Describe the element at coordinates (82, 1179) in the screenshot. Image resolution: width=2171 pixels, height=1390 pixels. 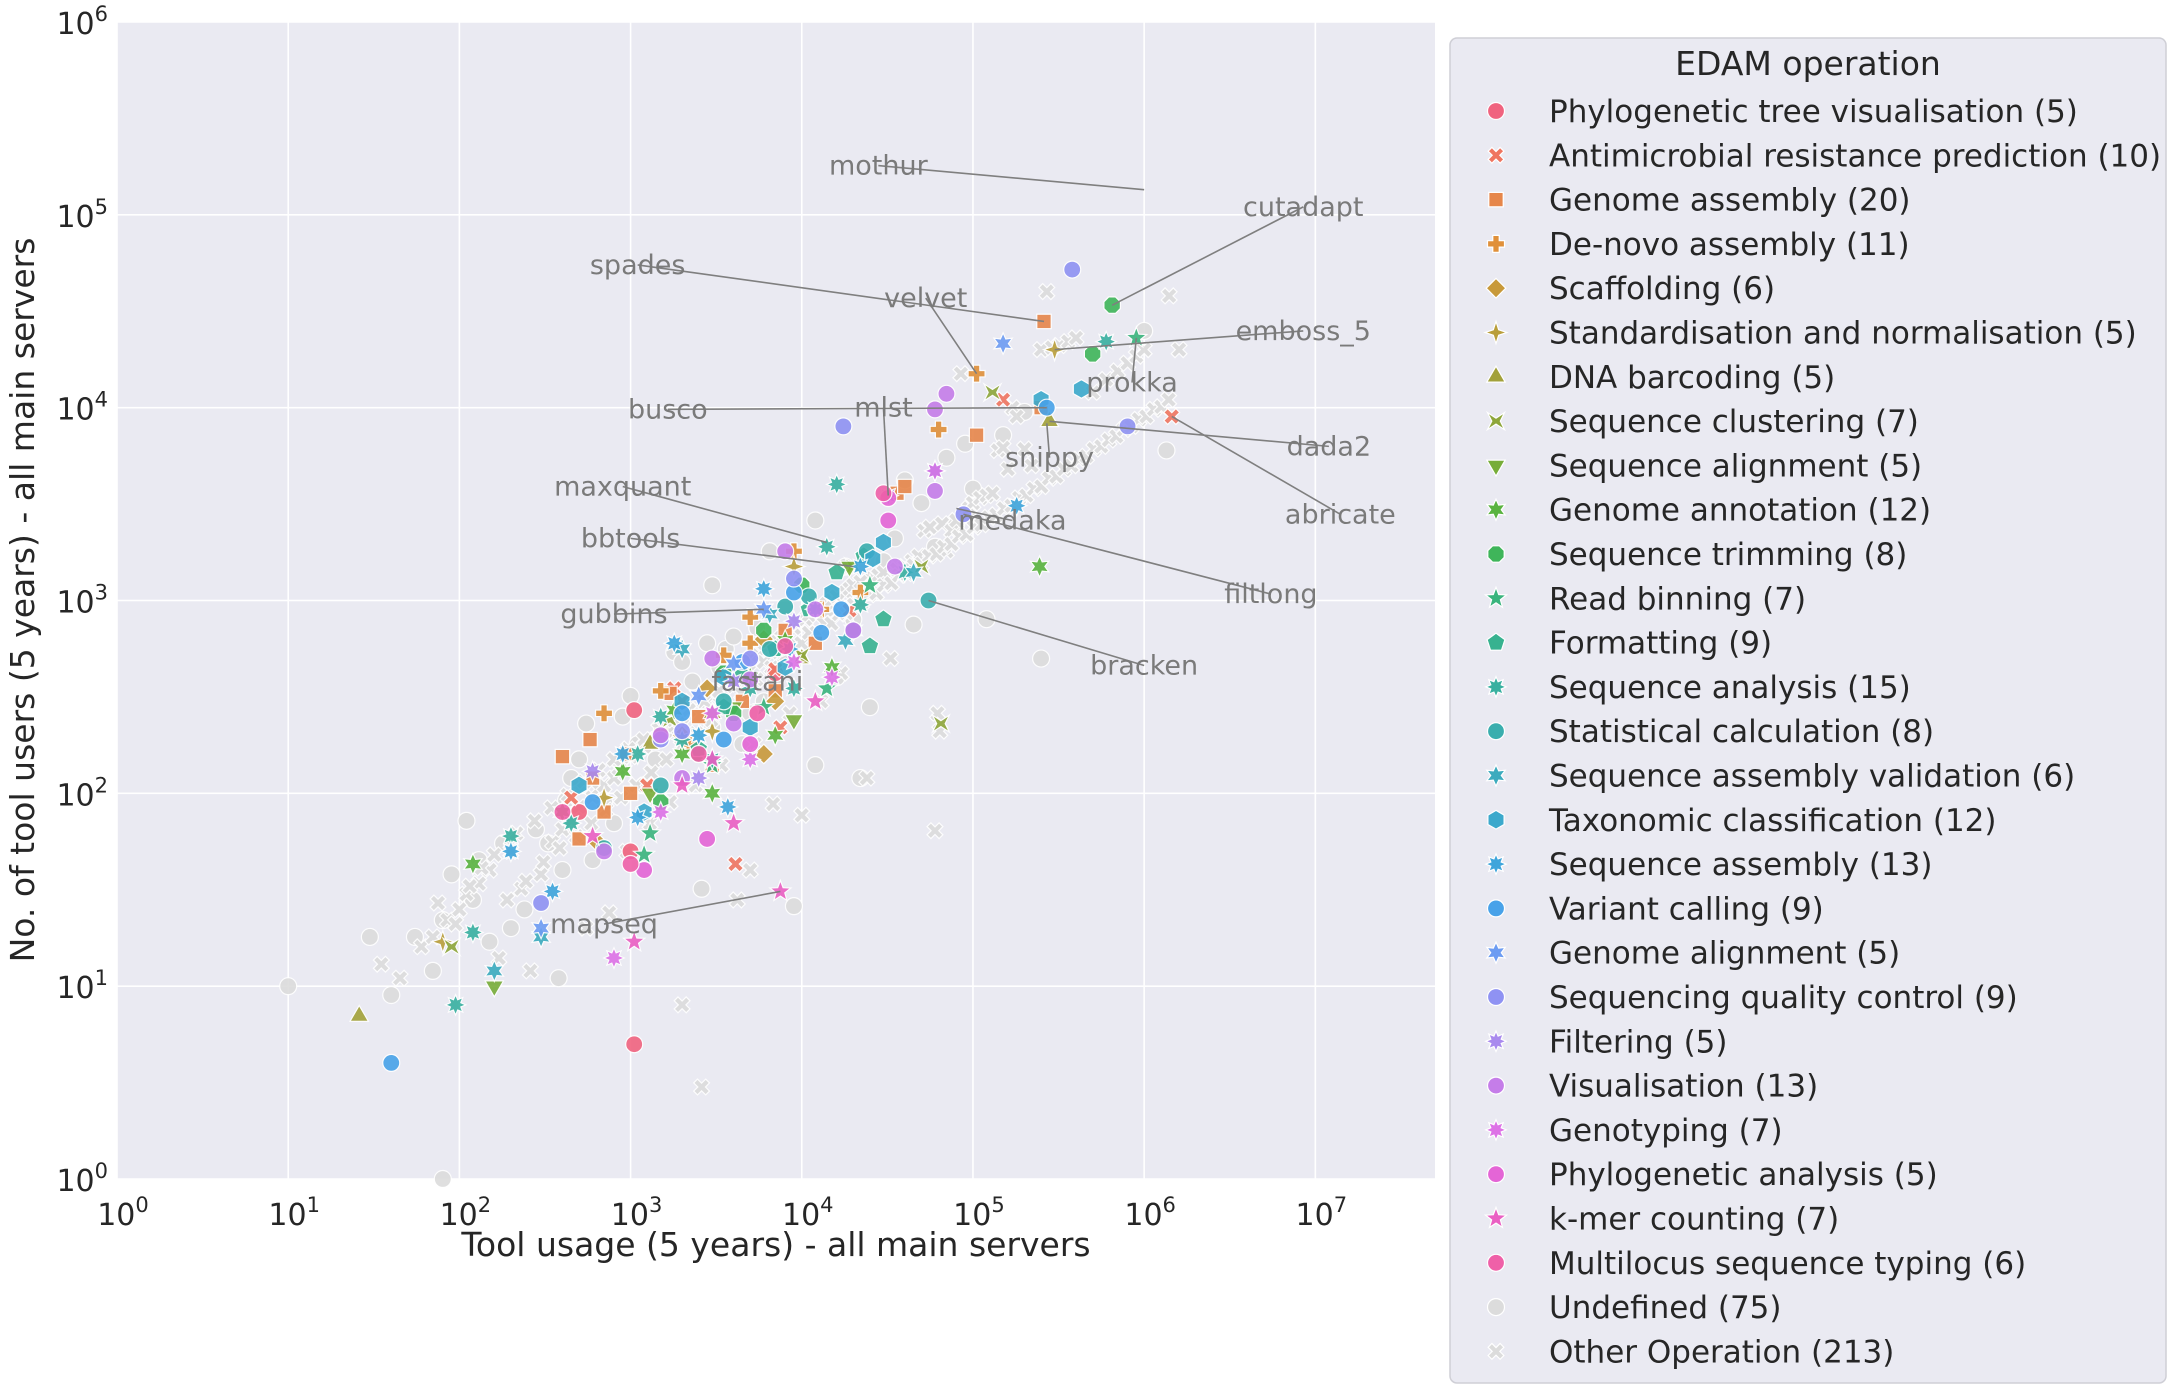
I see `y-tick-label: 10⁰` at that location.